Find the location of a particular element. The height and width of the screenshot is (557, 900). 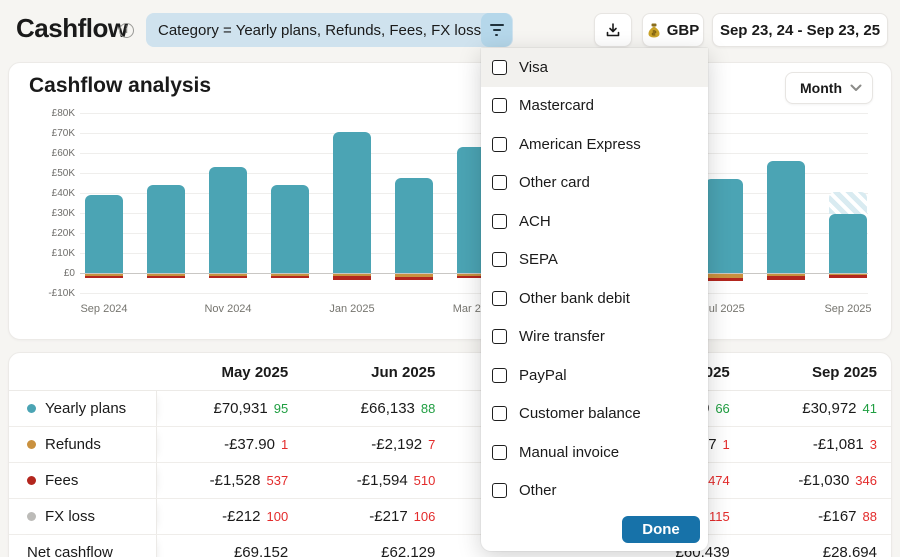

table-cell: -£217 106 is located at coordinates (377, 516).